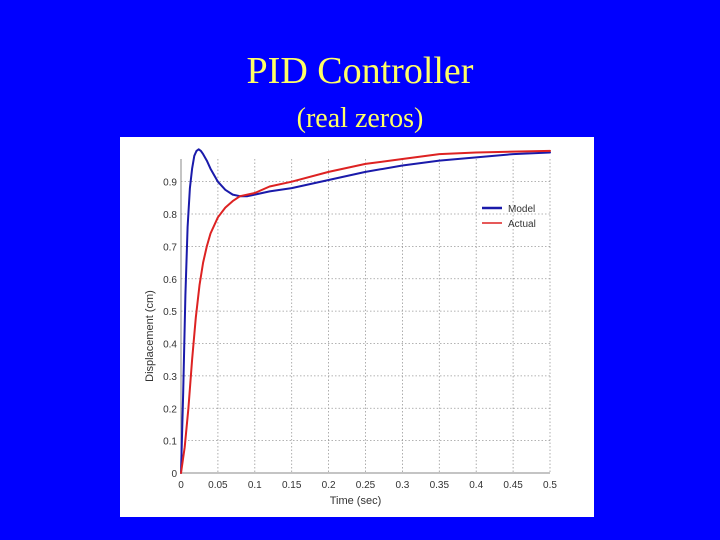  What do you see at coordinates (218, 485) in the screenshot?
I see `x-tick-label: 0.05` at bounding box center [218, 485].